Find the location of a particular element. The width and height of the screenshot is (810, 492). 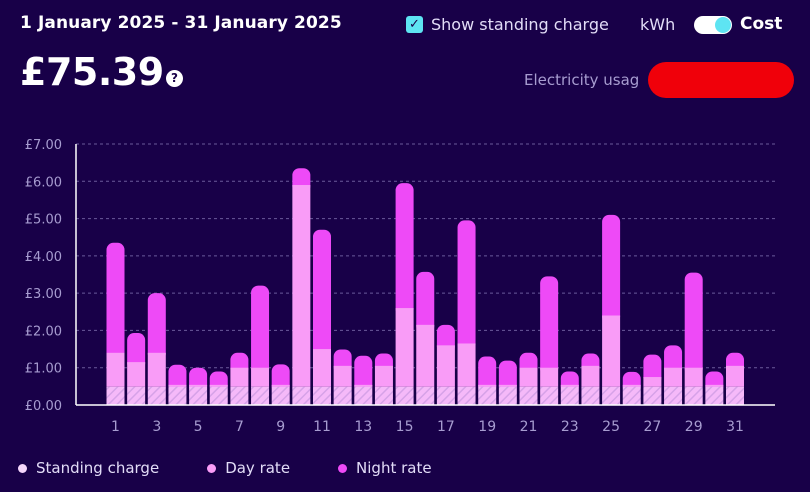

x-tick-label: 9 is located at coordinates (280, 427).